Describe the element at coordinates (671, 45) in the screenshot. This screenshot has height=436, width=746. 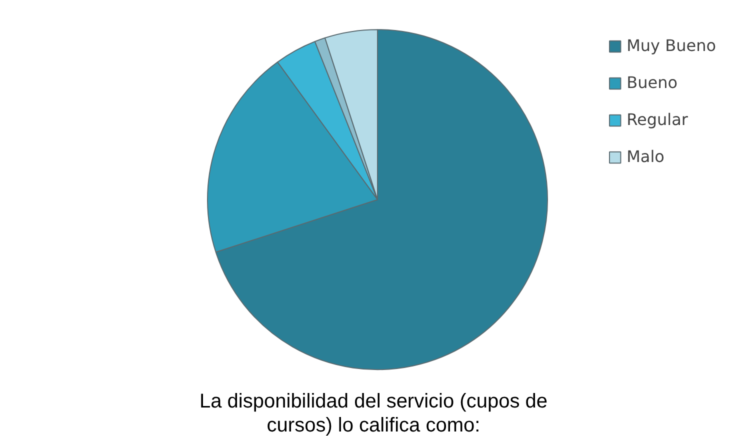
I see `legend-label: Muy Bueno` at that location.